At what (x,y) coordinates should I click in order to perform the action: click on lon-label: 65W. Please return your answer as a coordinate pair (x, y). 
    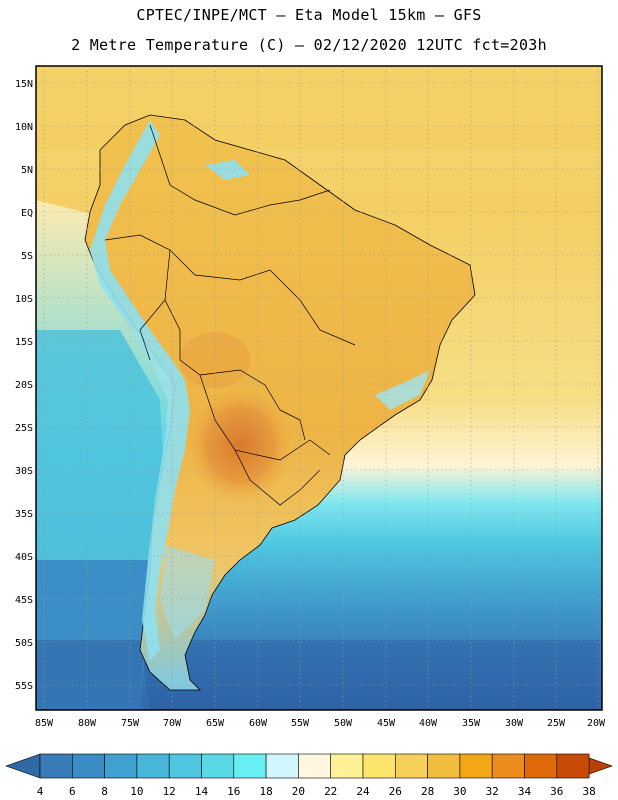
    Looking at the image, I should click on (215, 723).